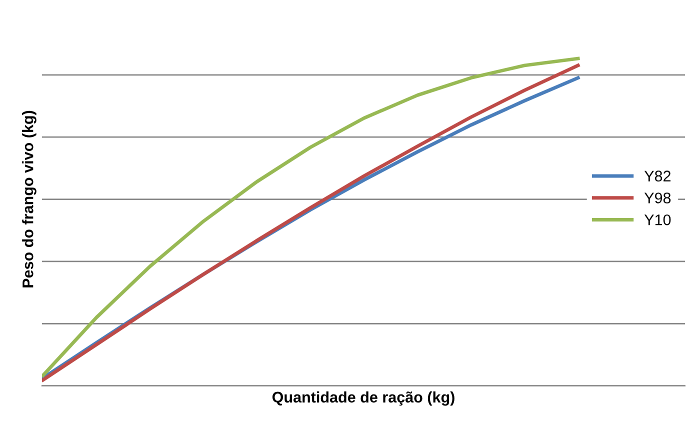 This screenshot has height=424, width=699. Describe the element at coordinates (29, 199) in the screenshot. I see `y-axis-title: Peso do frango vivo (kg)` at that location.